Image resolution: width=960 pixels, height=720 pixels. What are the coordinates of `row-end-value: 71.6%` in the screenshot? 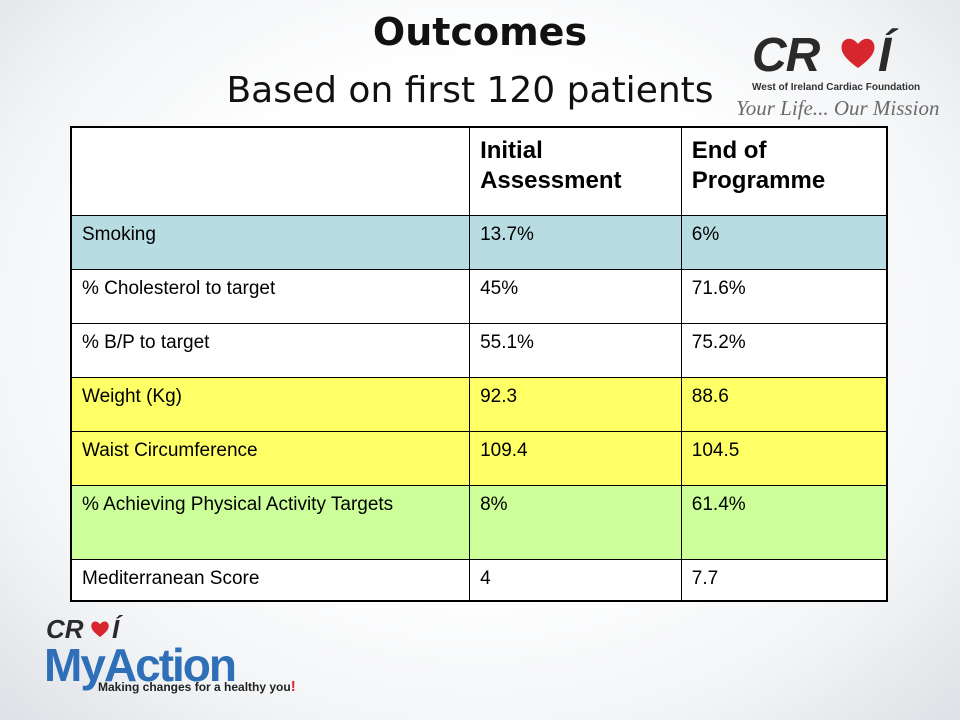 It's located at (784, 296).